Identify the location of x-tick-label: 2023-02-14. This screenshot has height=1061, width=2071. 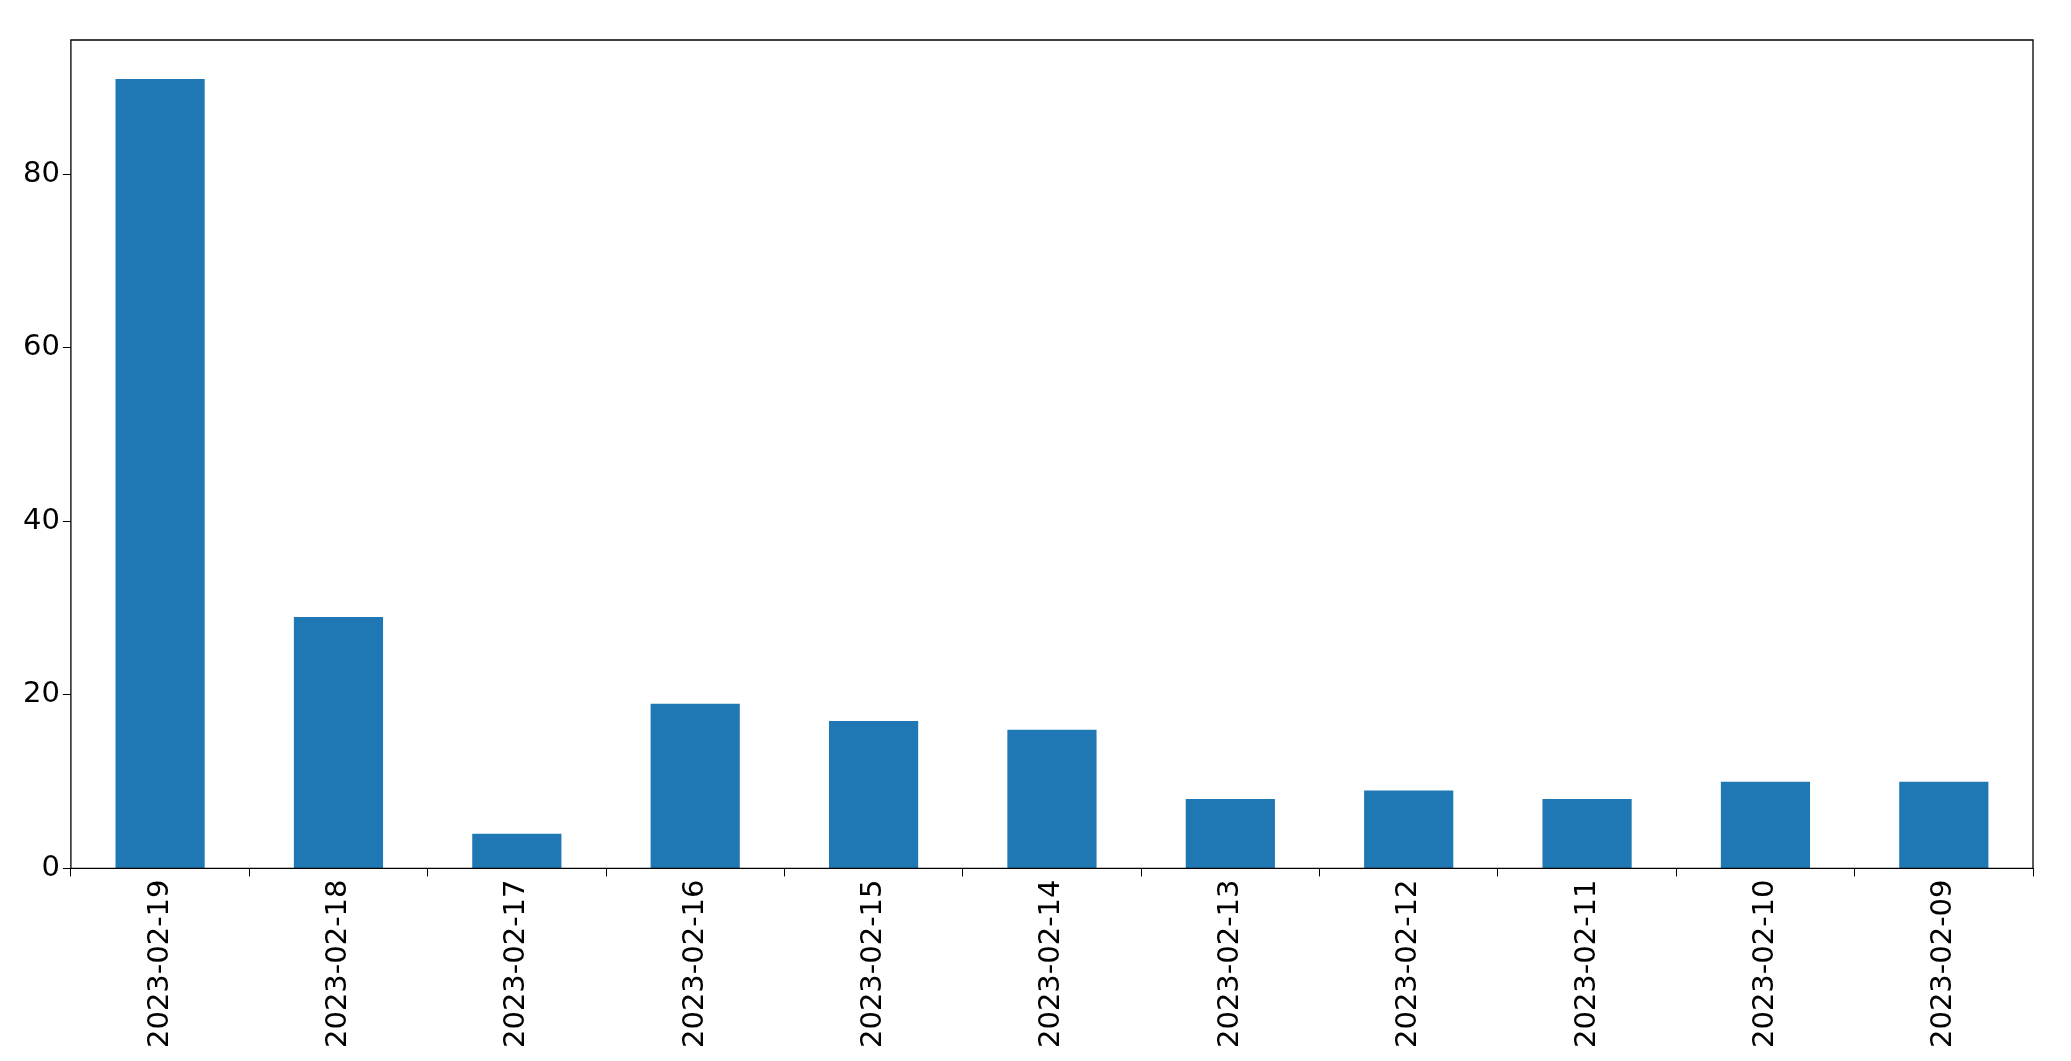
(1049, 964).